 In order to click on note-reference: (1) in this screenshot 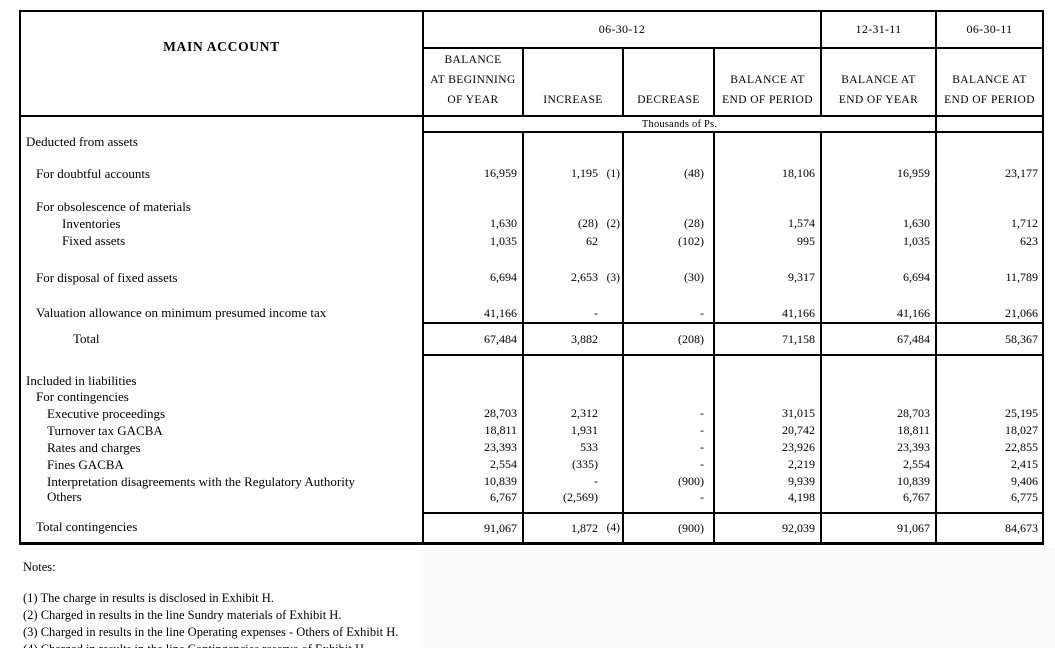, I will do `click(613, 173)`.